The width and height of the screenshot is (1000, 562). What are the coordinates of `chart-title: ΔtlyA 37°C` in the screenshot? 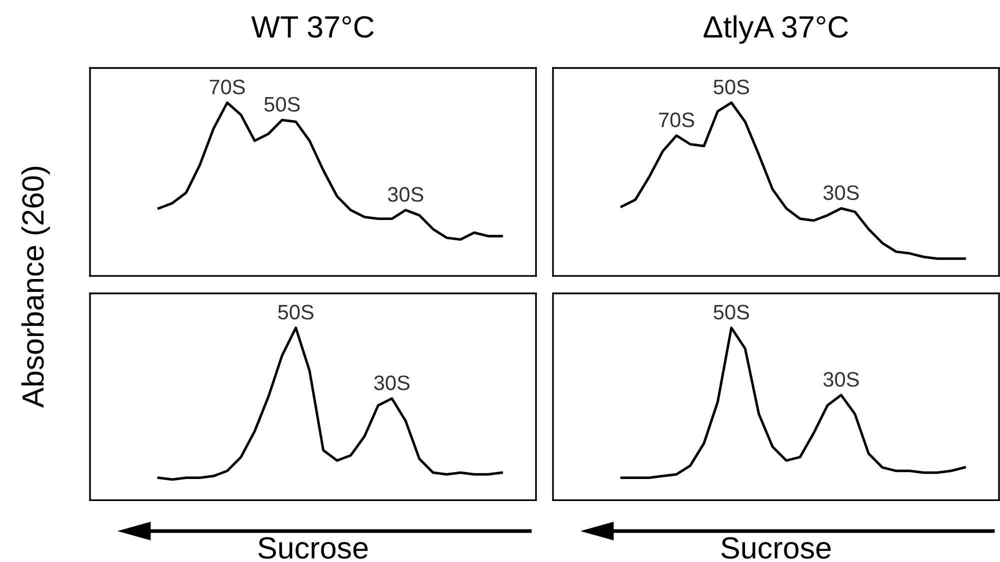 It's located at (776, 29).